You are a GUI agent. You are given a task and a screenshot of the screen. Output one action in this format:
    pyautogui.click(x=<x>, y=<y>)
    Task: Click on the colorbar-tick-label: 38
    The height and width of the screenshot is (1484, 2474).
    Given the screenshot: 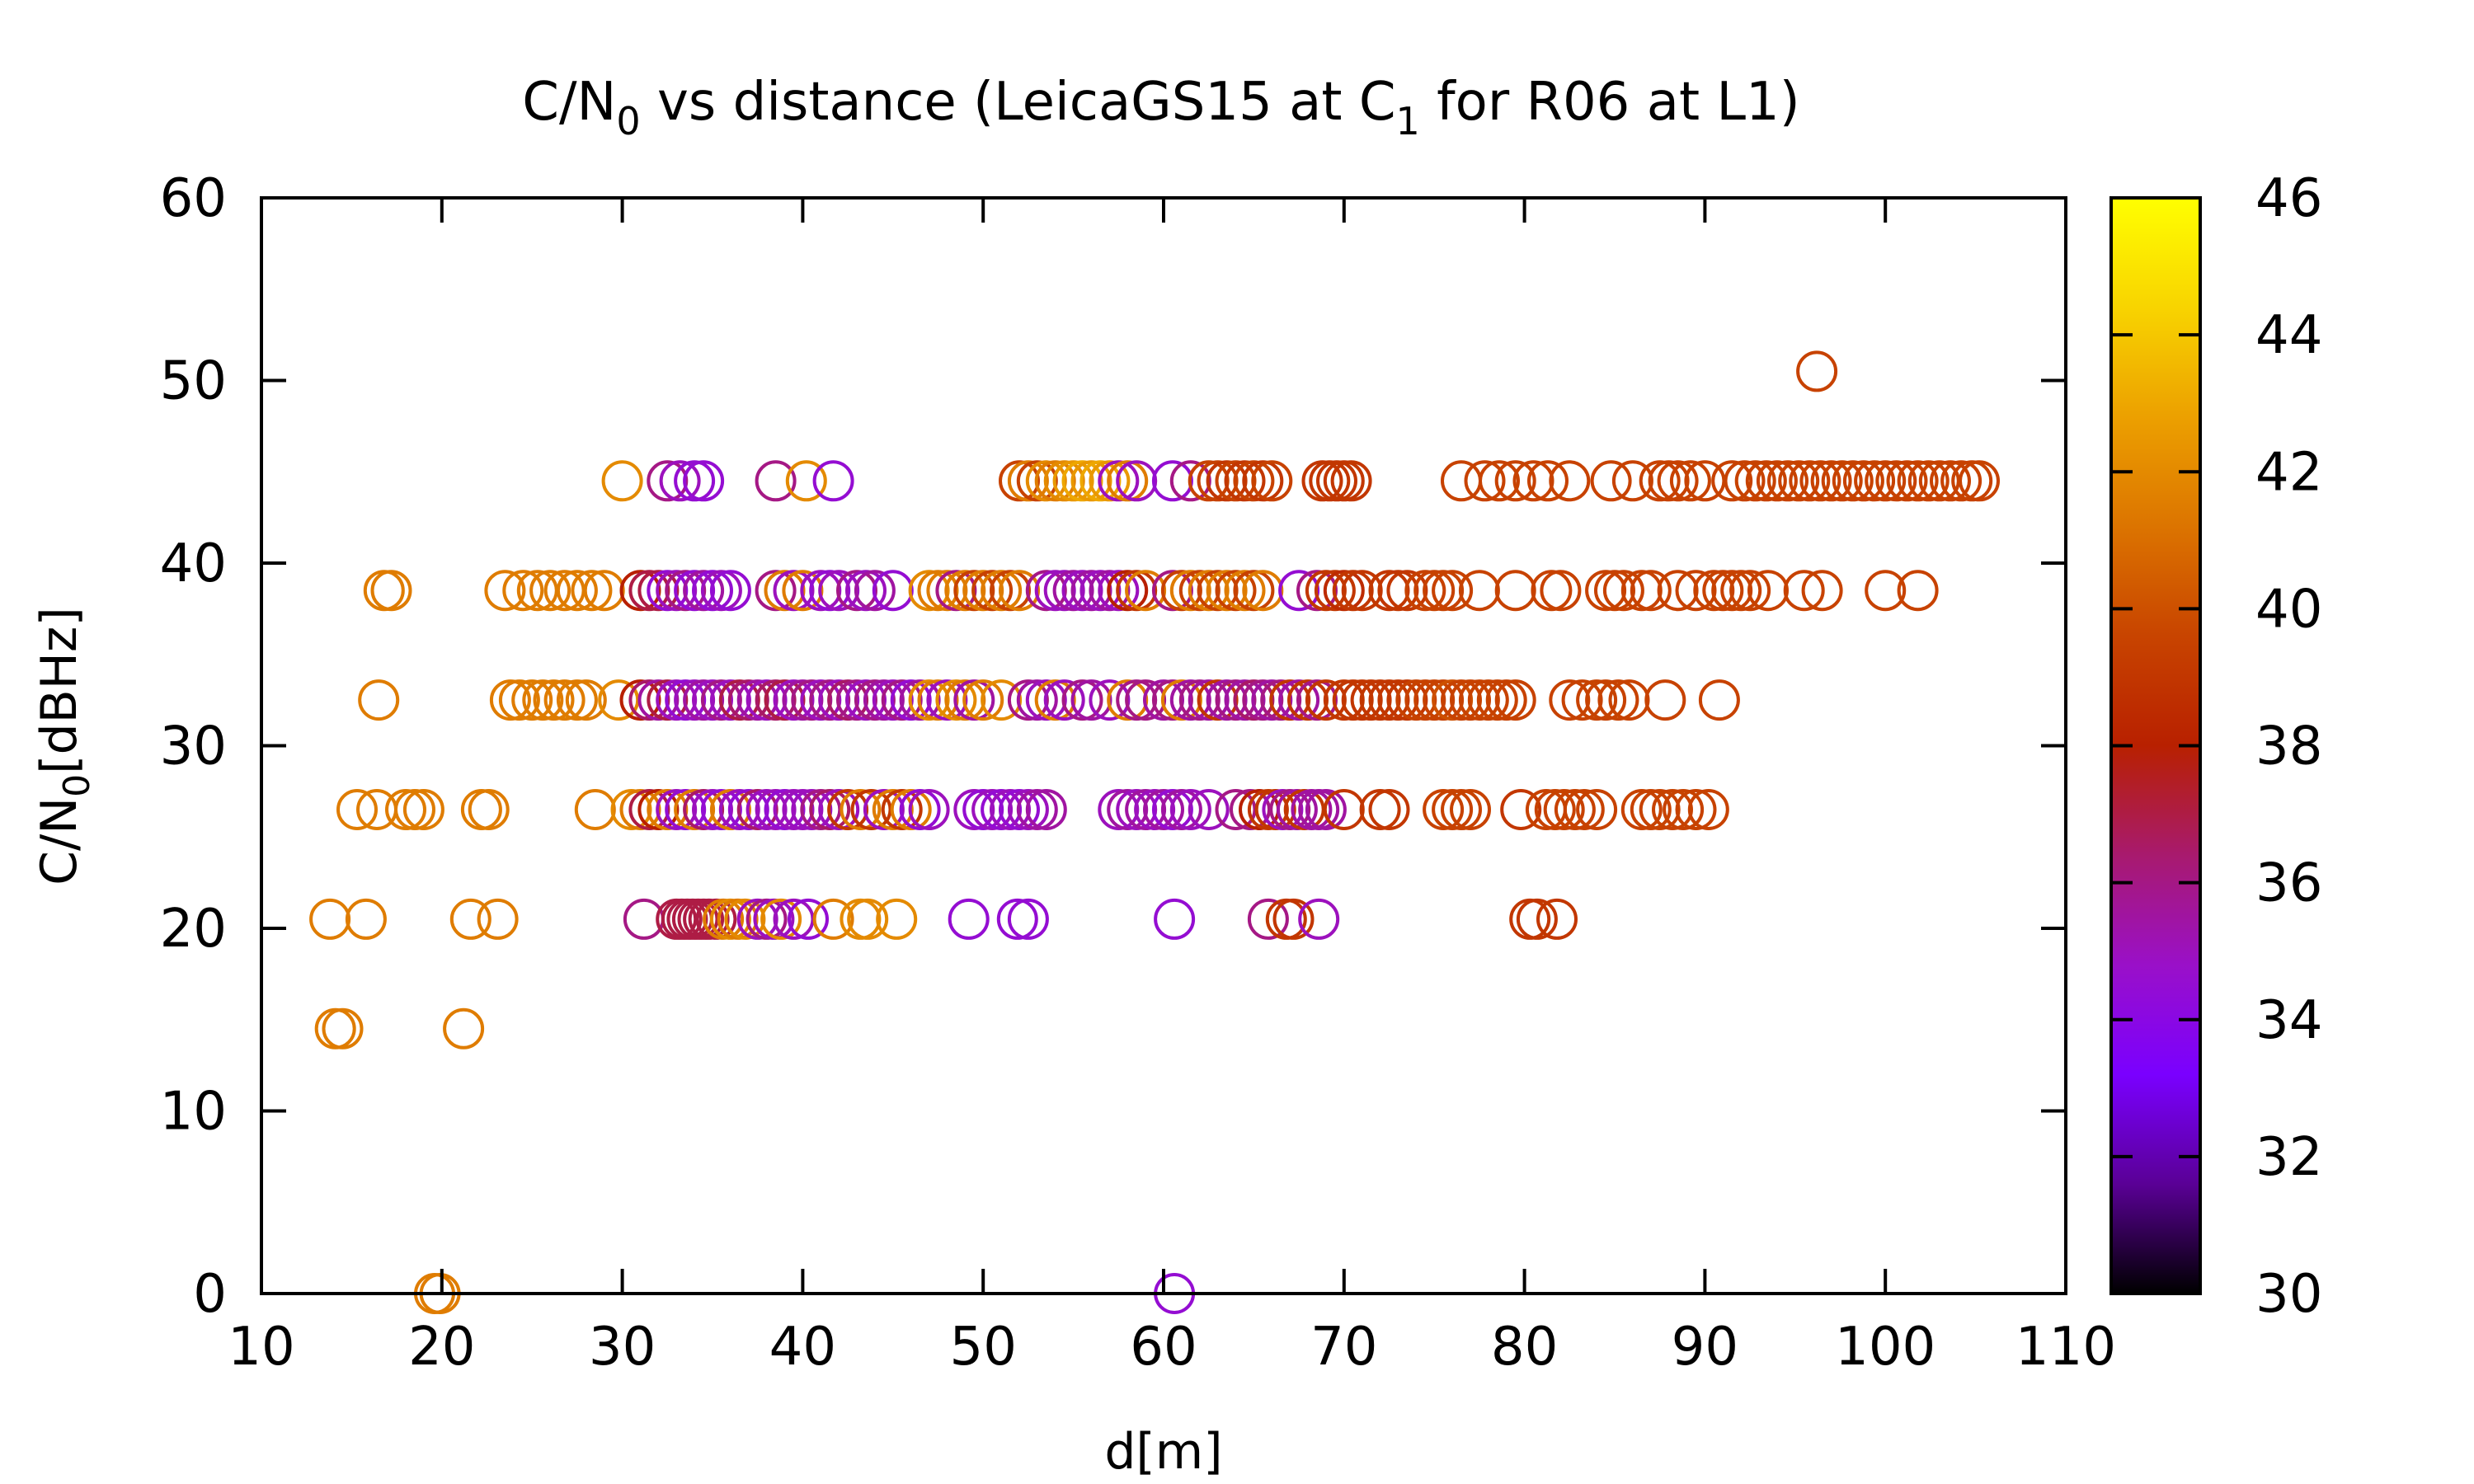 What is the action you would take?
    pyautogui.click(x=2288, y=746)
    